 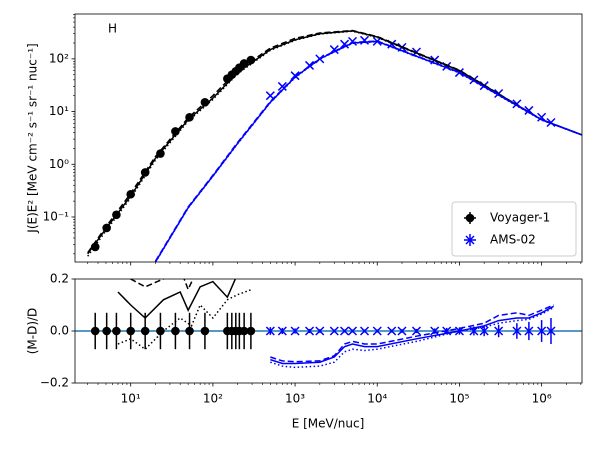 What do you see at coordinates (295, 399) in the screenshot?
I see `x-tick-label: 10³` at bounding box center [295, 399].